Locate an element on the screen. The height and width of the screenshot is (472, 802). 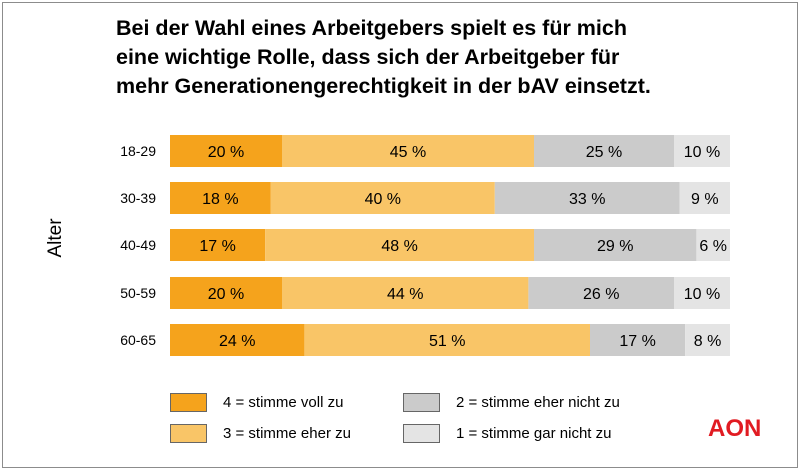
data-label-s3-30-39: 40 % is located at coordinates (383, 199).